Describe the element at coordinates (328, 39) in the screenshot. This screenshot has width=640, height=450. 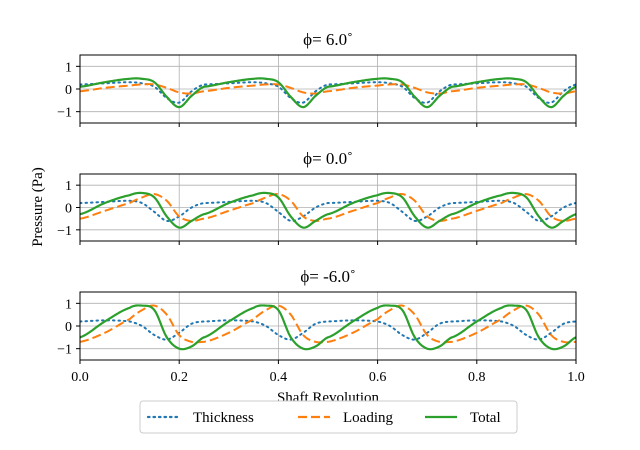
I see `subplot-title: ϕ= 6.0˚` at that location.